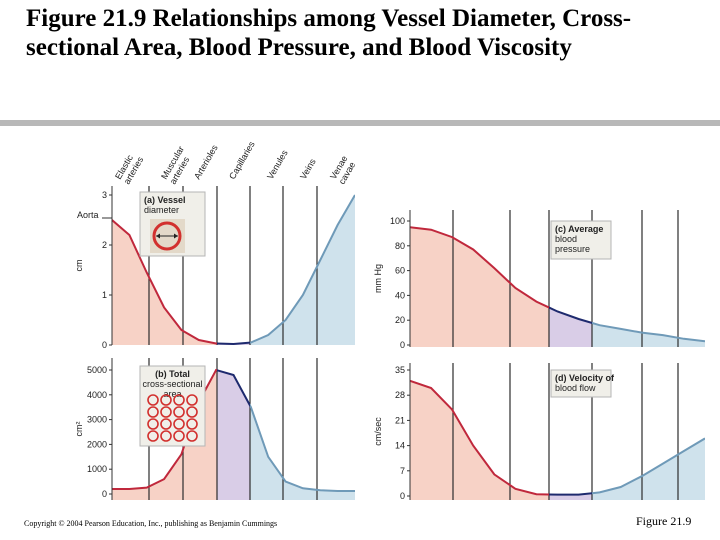  I want to click on panel-d-title-box, so click(581, 383).